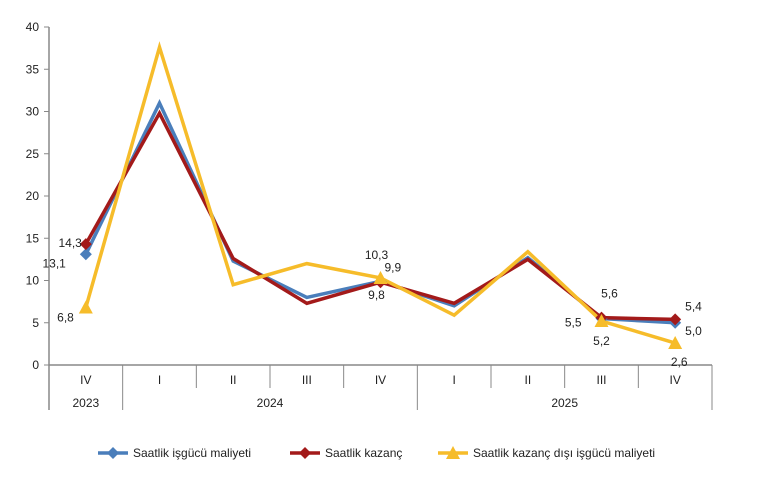  I want to click on data-label: 5,2, so click(601, 341).